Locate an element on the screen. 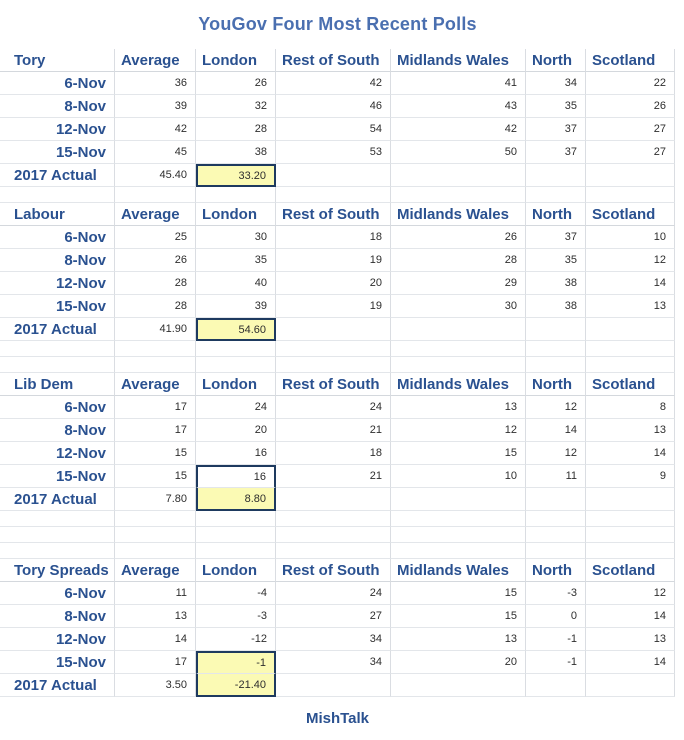  data-row: 15-Nov 28 39 19 30 38 13 is located at coordinates (337, 306).